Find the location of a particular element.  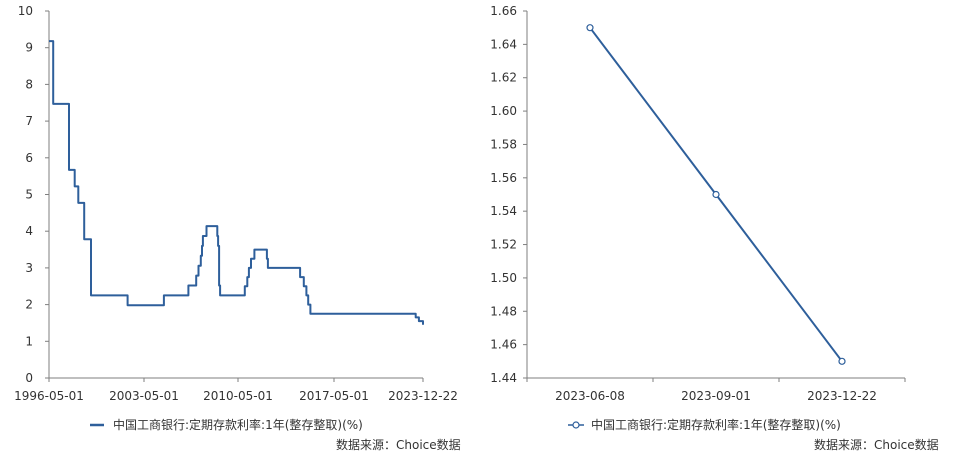

y-tick-label: 9 is located at coordinates (29, 48).